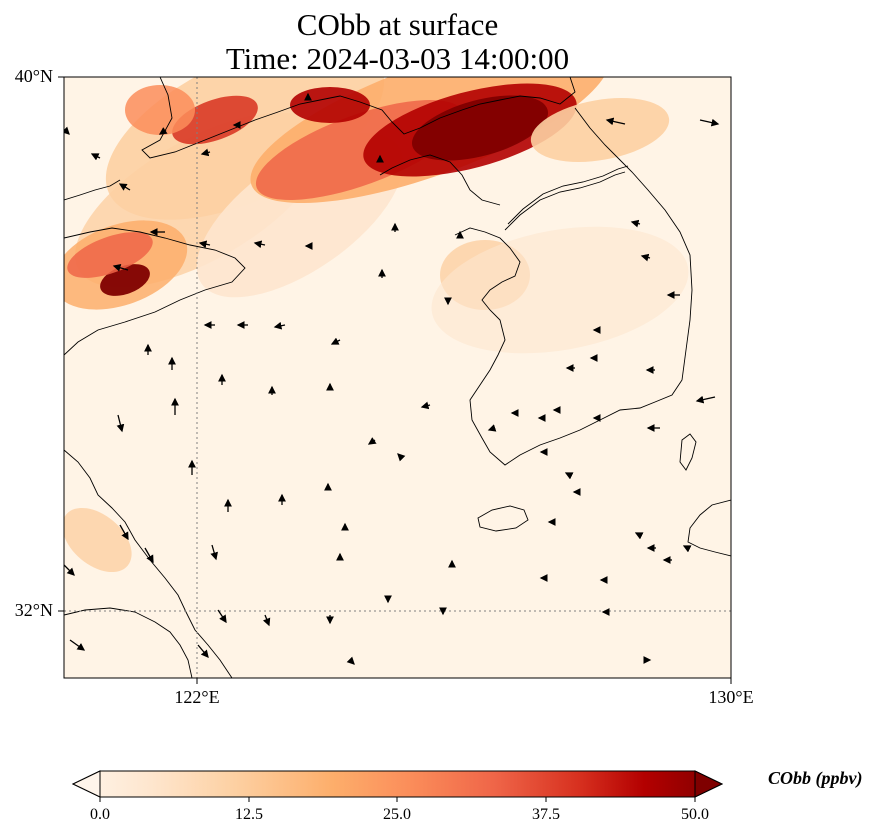 The image size is (887, 836). I want to click on lat-tick-label-40n: 40°N, so click(33, 76).